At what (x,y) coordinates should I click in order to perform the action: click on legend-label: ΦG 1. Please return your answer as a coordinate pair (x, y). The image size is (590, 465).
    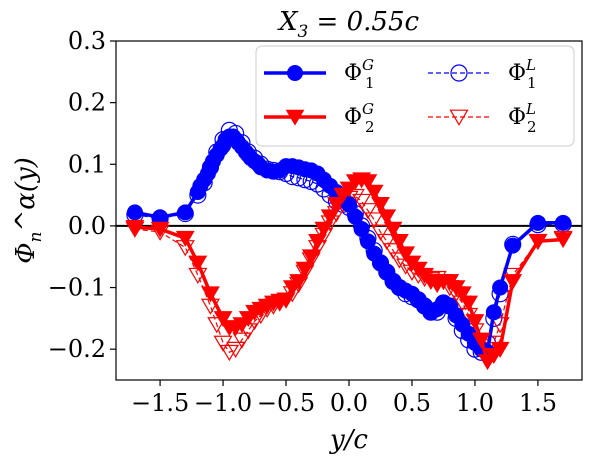
    Looking at the image, I should click on (359, 74).